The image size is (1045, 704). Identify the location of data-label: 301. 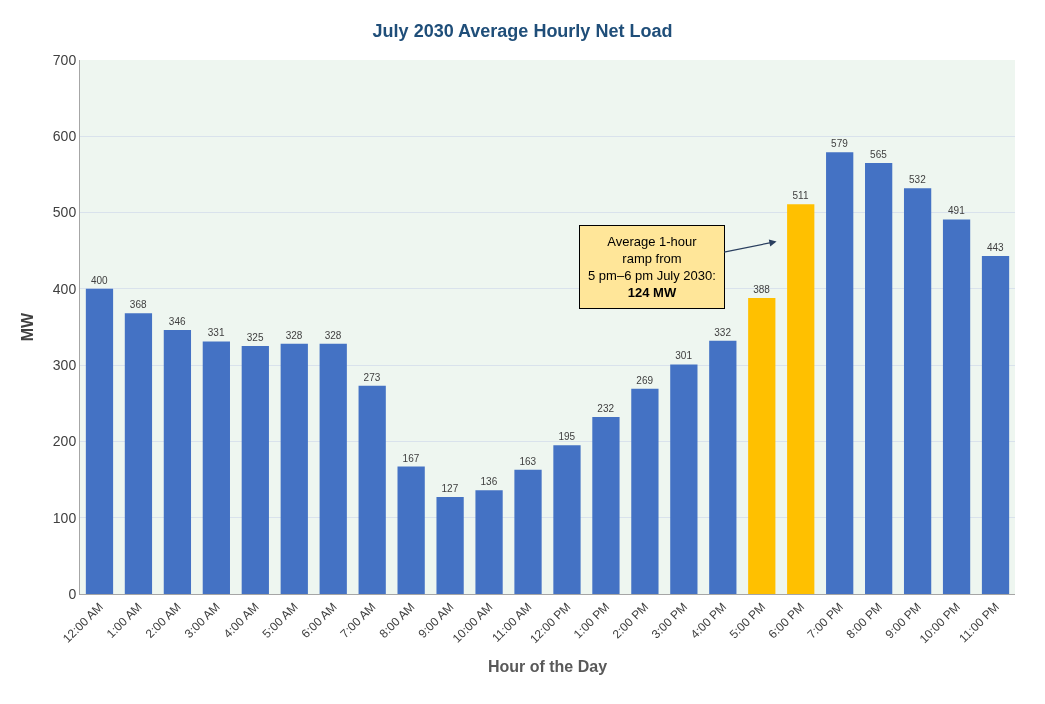
(684, 356).